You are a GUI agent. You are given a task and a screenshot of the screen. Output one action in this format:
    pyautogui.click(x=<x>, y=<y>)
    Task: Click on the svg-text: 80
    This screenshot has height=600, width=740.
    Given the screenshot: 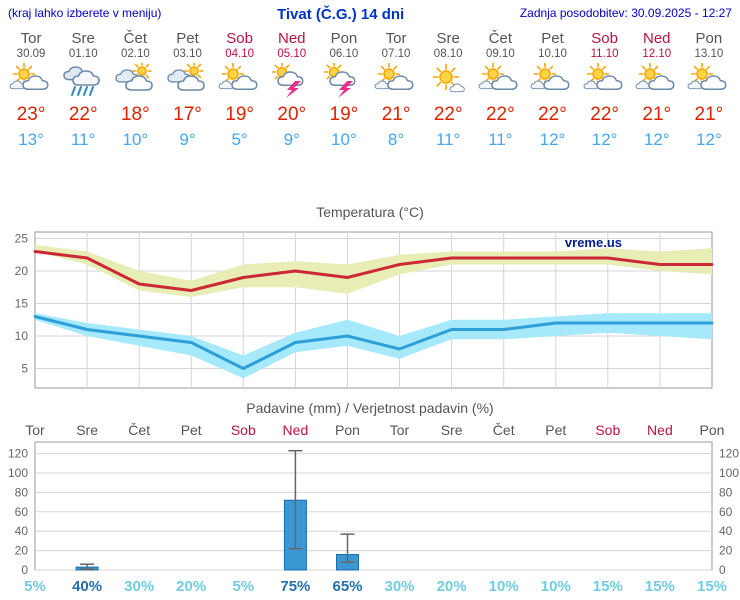 What is the action you would take?
    pyautogui.click(x=726, y=492)
    